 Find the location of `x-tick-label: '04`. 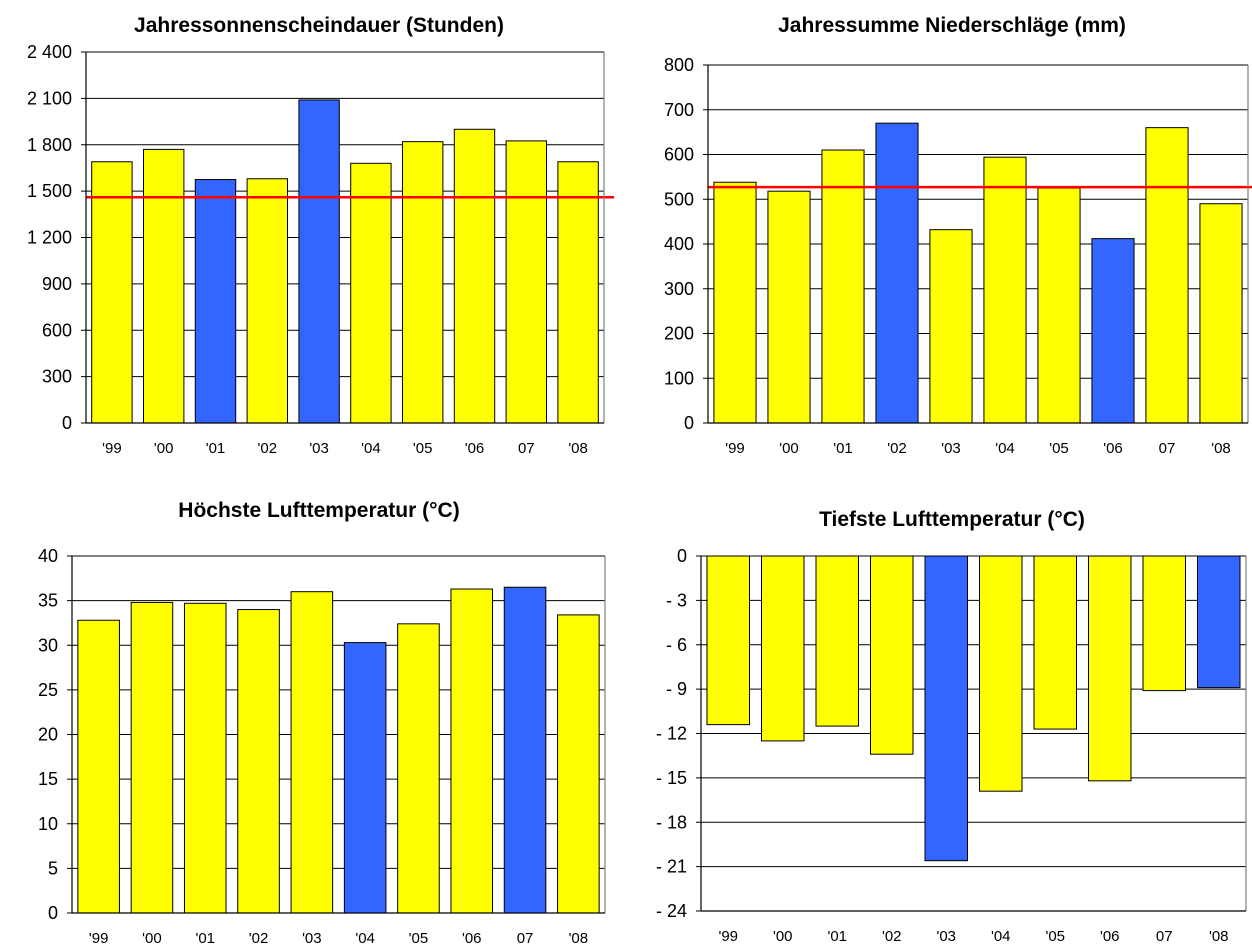

x-tick-label: '04 is located at coordinates (365, 938).